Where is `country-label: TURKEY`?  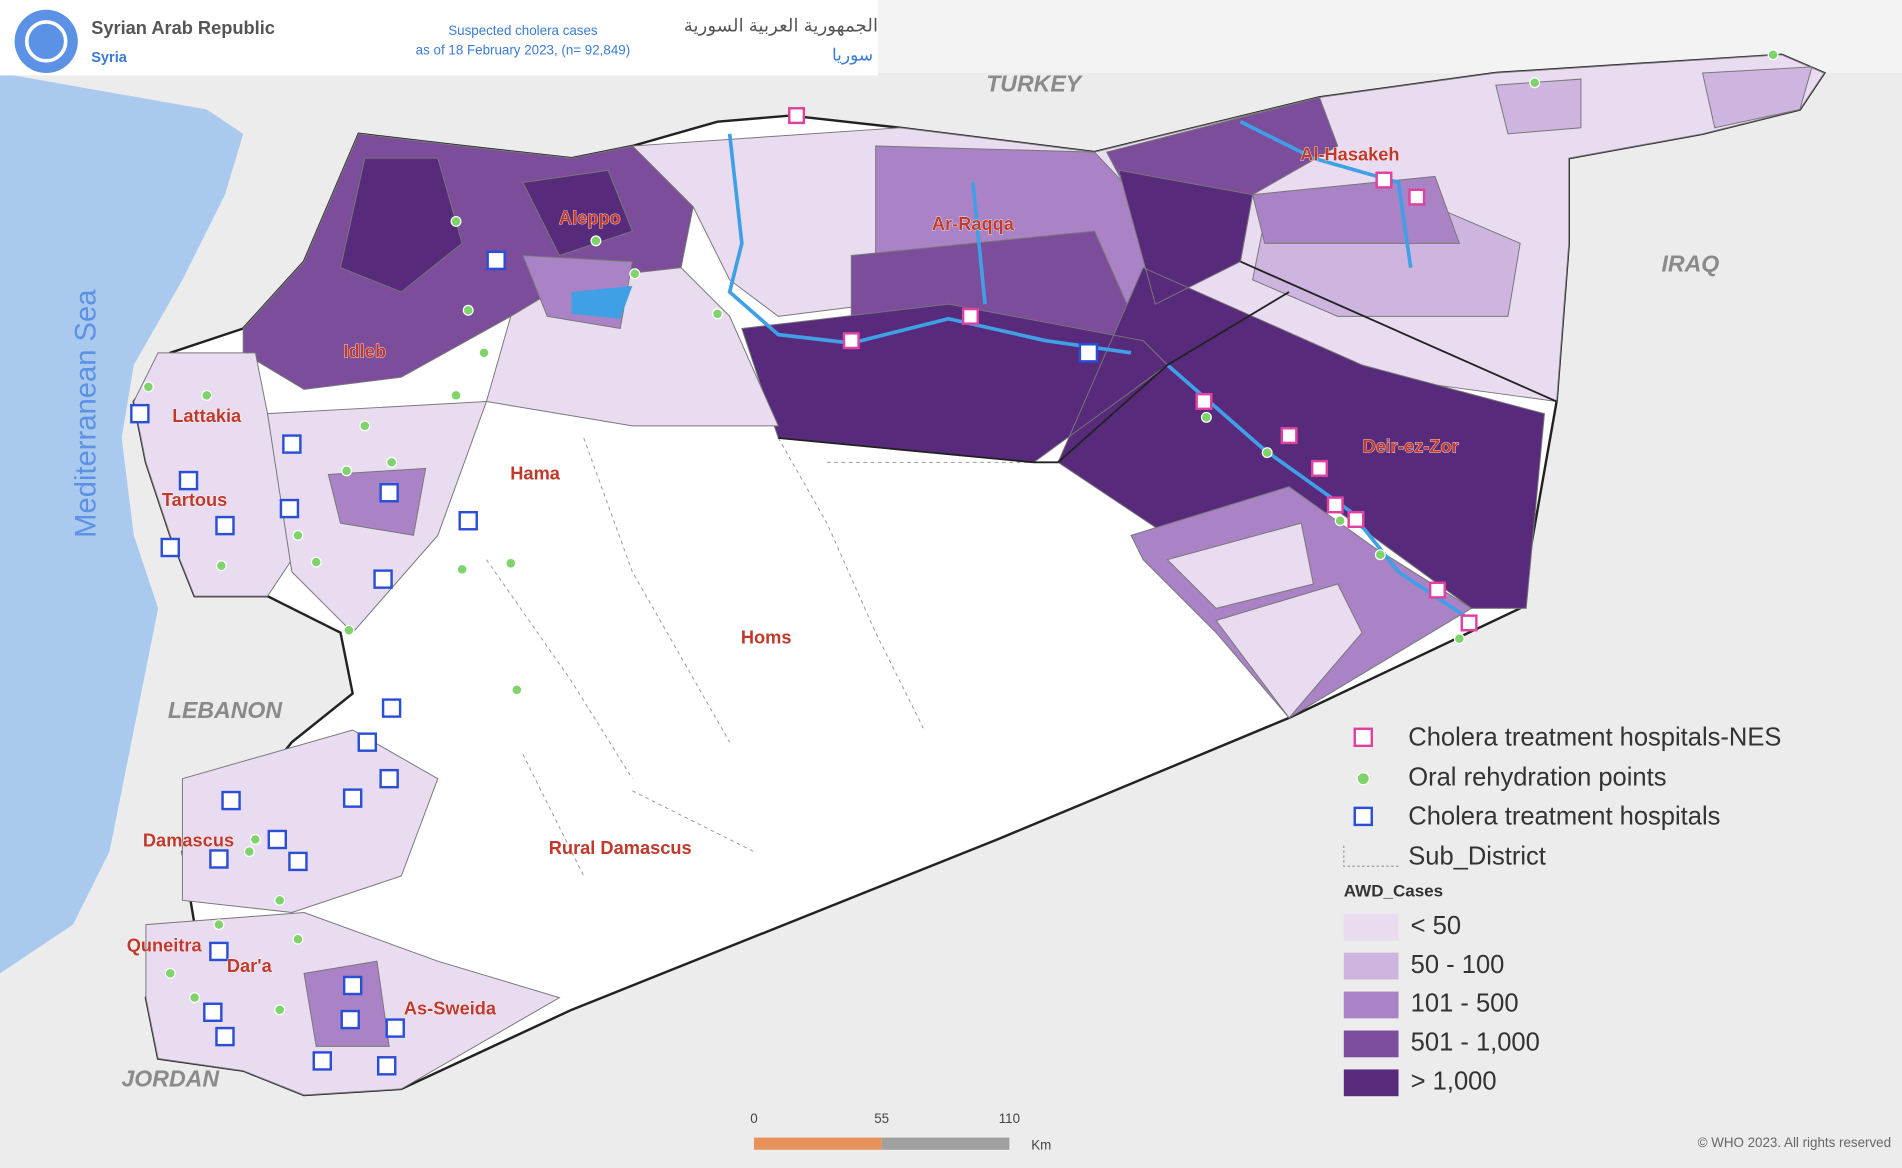 country-label: TURKEY is located at coordinates (1035, 83).